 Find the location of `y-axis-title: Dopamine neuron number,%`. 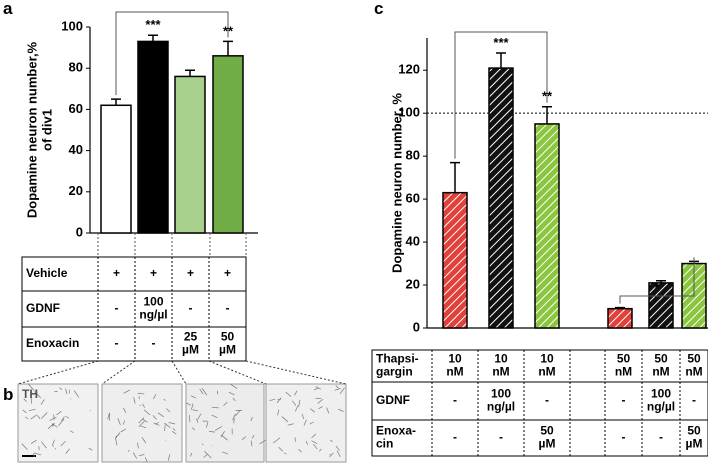

y-axis-title: Dopamine neuron number,% is located at coordinates (31, 129).